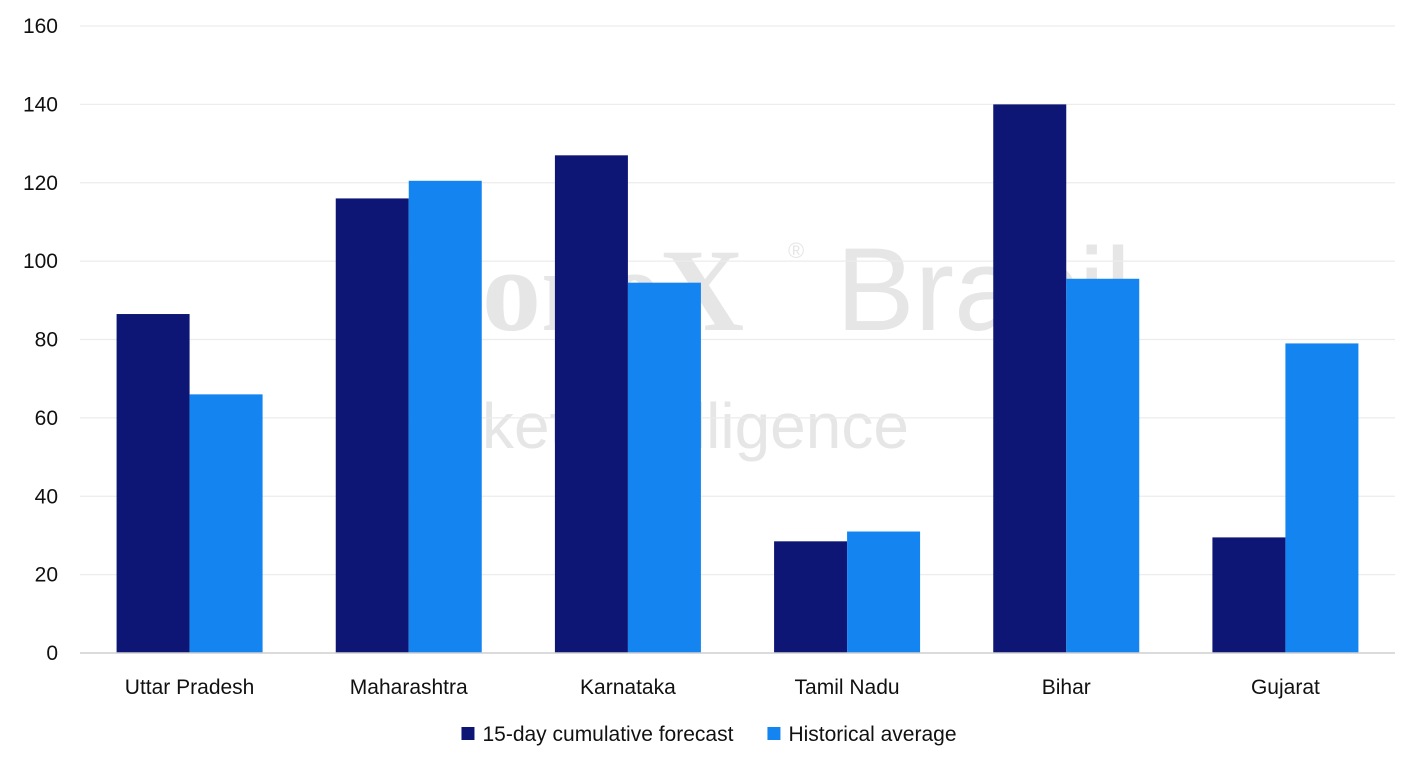  I want to click on x-tick-label: Karnataka, so click(628, 687).